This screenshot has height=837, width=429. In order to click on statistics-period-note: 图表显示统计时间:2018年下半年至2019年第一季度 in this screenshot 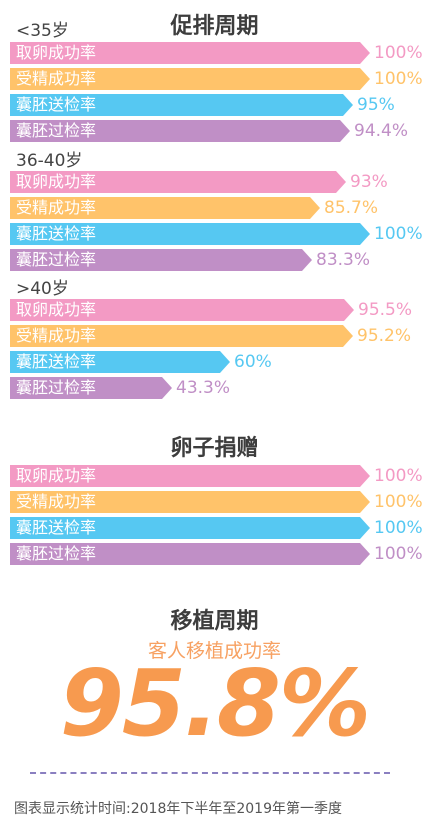, I will do `click(178, 809)`.